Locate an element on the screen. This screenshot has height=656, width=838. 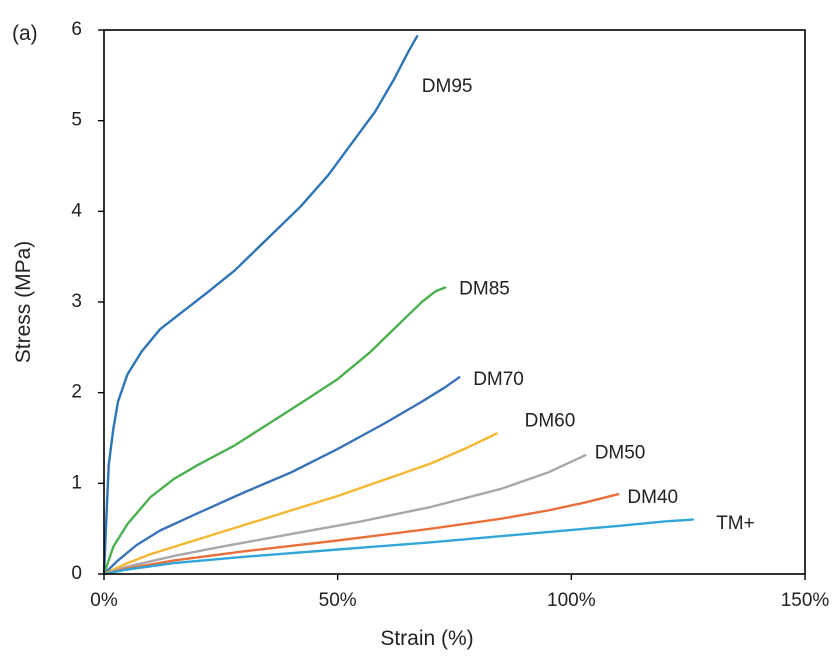
series-label-dm95: DM95 is located at coordinates (447, 86).